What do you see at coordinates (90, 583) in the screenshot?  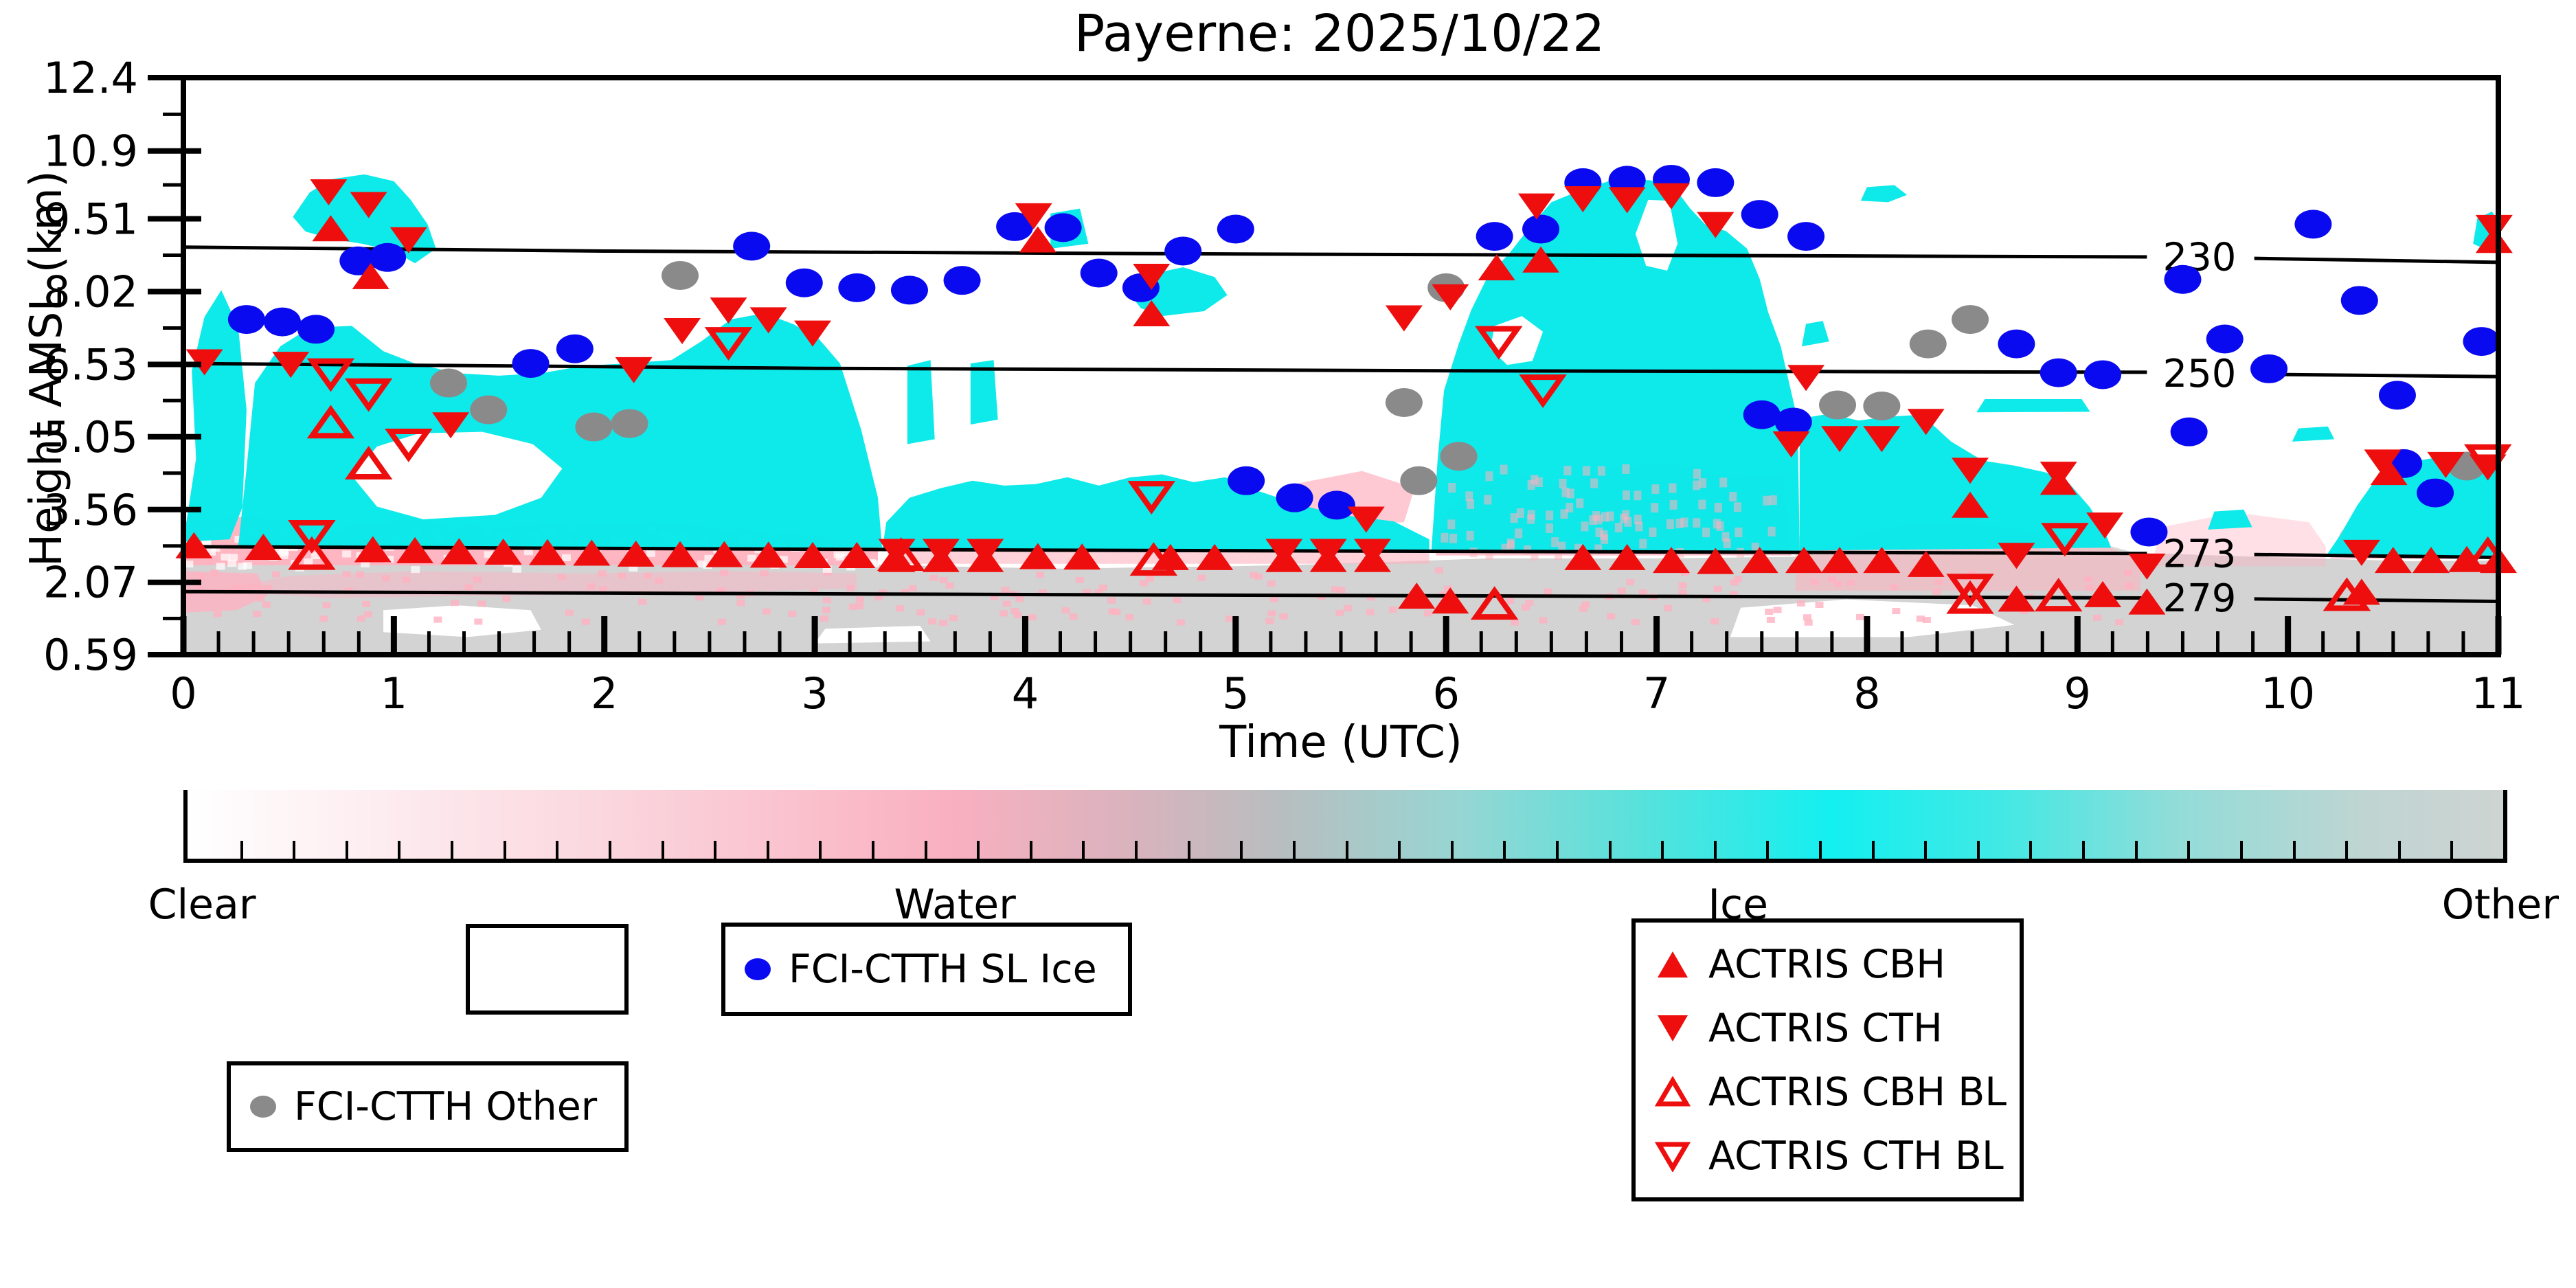 I see `y-tick-label: 2.07` at bounding box center [90, 583].